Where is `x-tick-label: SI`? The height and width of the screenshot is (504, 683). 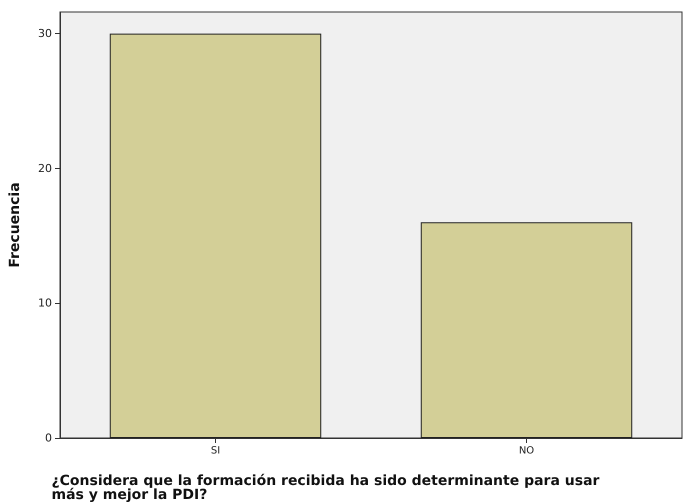
x-tick-label: SI is located at coordinates (215, 451).